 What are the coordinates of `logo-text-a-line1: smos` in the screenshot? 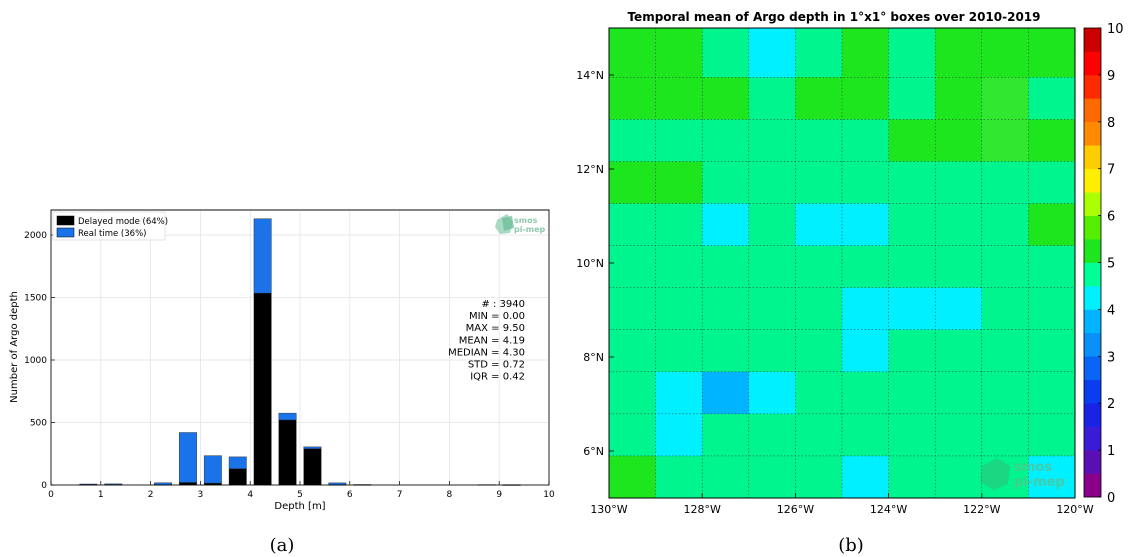 It's located at (526, 220).